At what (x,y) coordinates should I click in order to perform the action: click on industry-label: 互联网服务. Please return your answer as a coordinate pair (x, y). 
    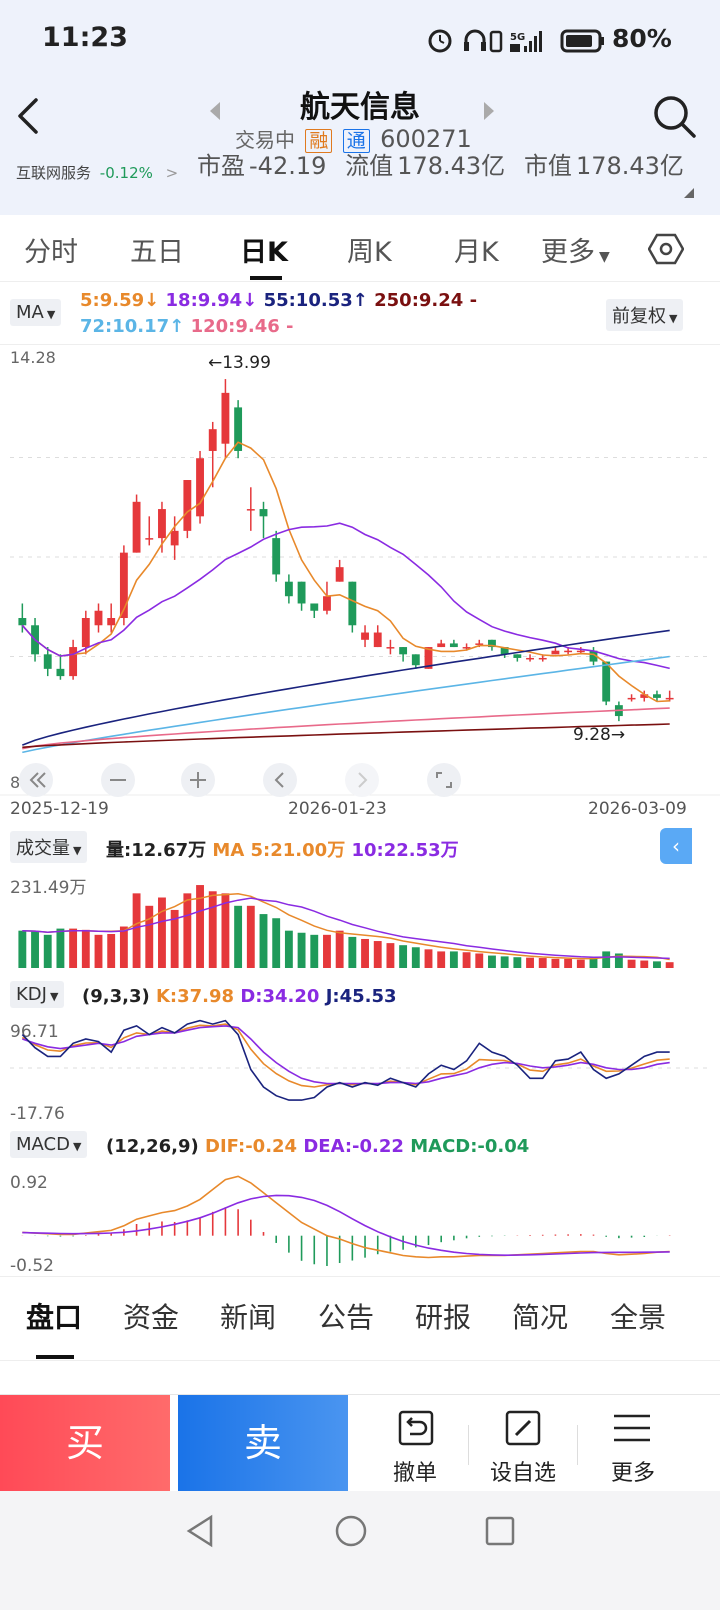
    Looking at the image, I should click on (54, 173).